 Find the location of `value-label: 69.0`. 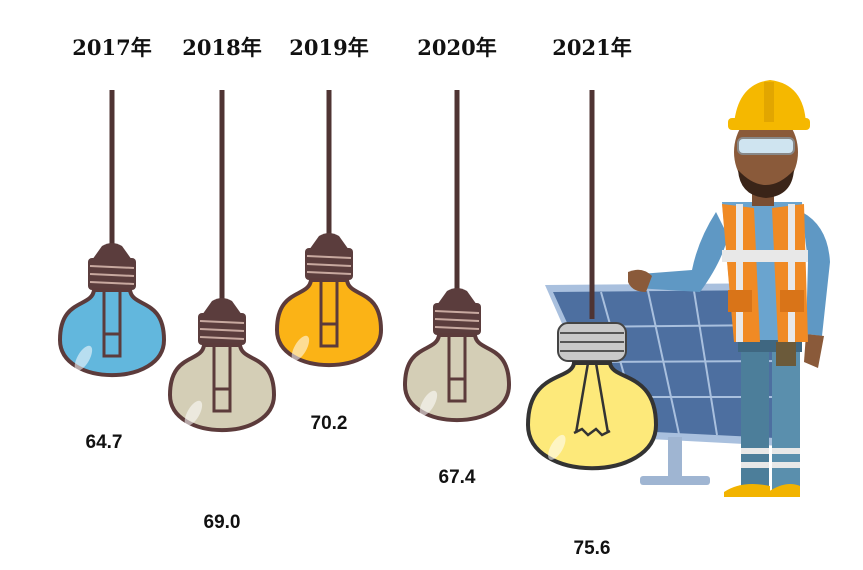

value-label: 69.0 is located at coordinates (222, 522).